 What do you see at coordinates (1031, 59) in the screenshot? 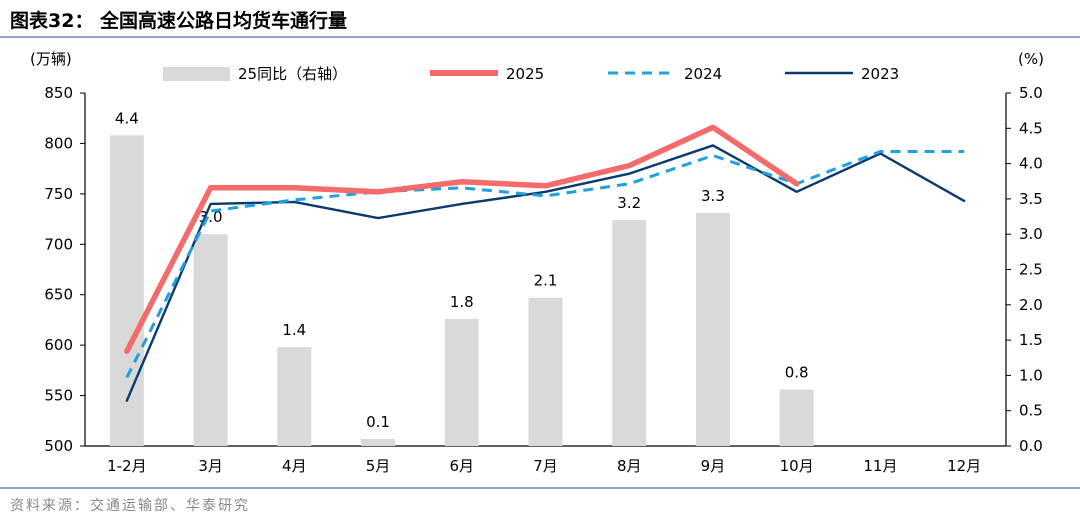
I see `right-axis-unit: (%)` at bounding box center [1031, 59].